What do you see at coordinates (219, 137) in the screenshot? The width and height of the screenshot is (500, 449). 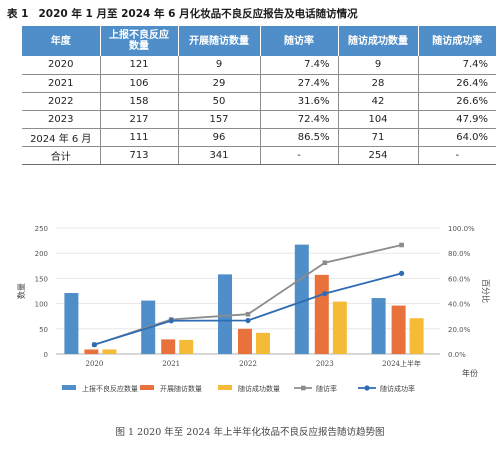 I see `cell-followups: 96` at bounding box center [219, 137].